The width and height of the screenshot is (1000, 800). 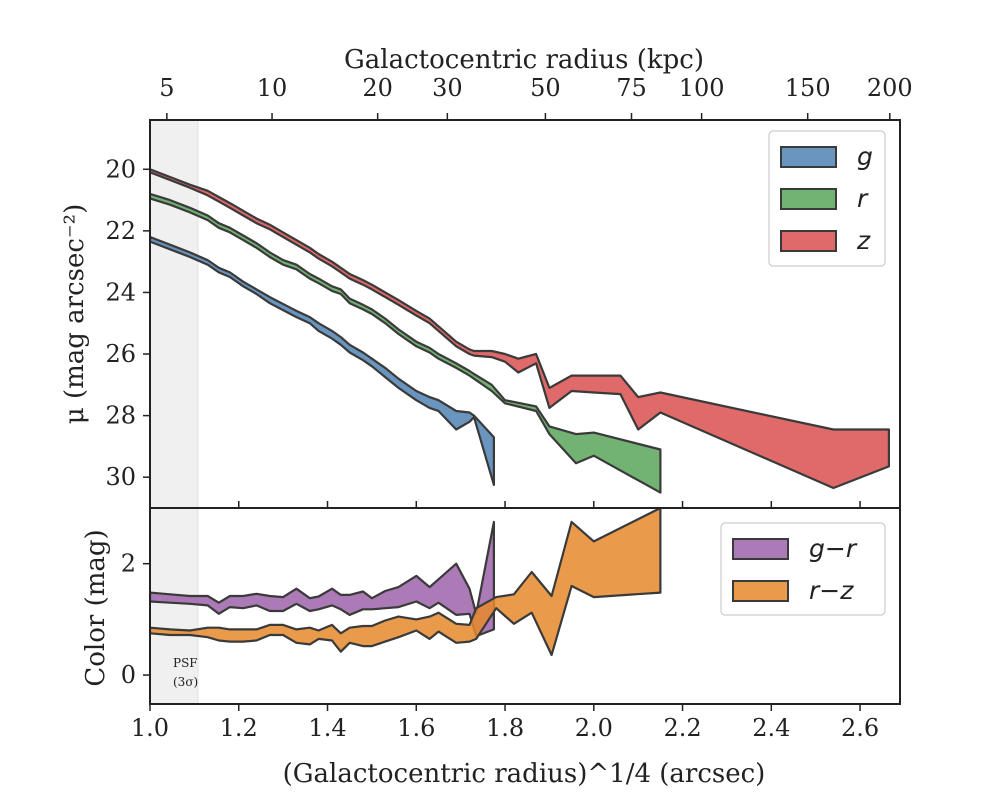 What do you see at coordinates (322, 360) in the screenshot?
I see `band-g` at bounding box center [322, 360].